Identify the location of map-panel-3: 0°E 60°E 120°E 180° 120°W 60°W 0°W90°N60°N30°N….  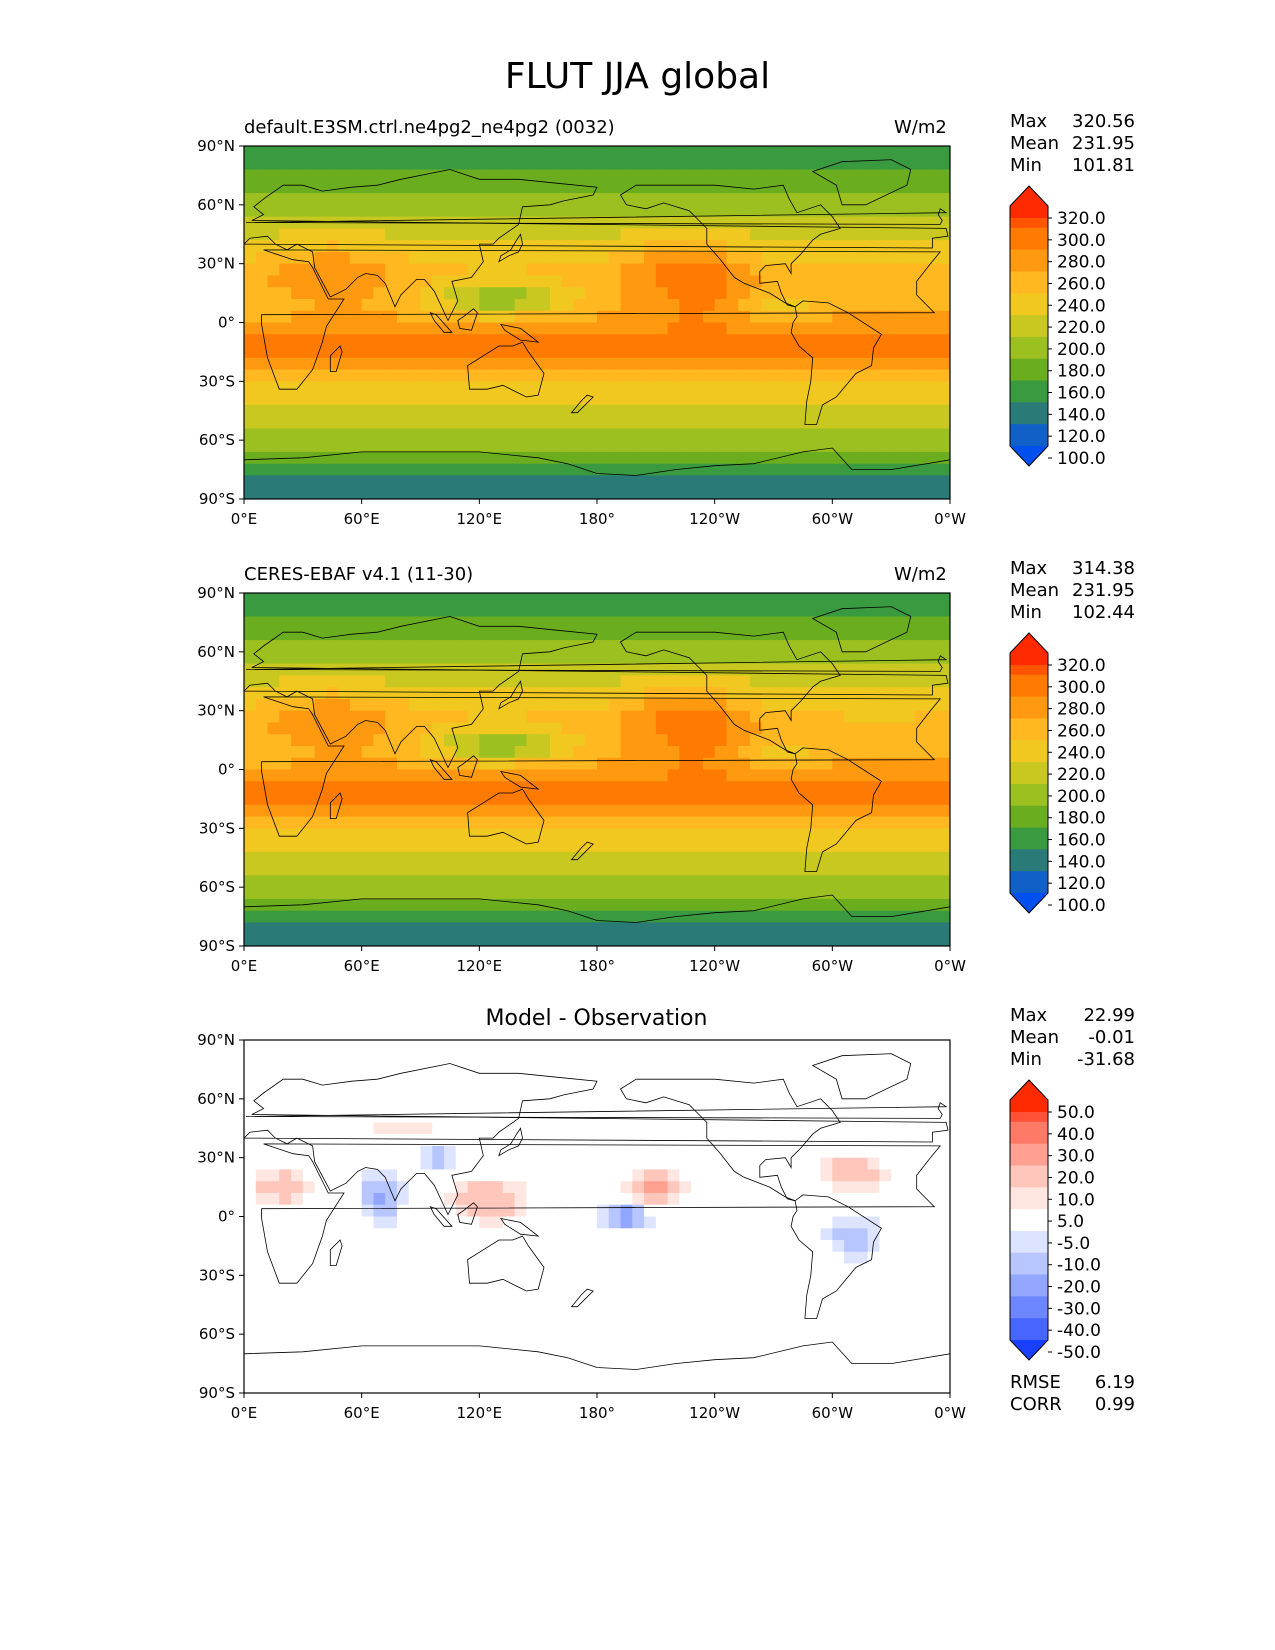
(581, 1226).